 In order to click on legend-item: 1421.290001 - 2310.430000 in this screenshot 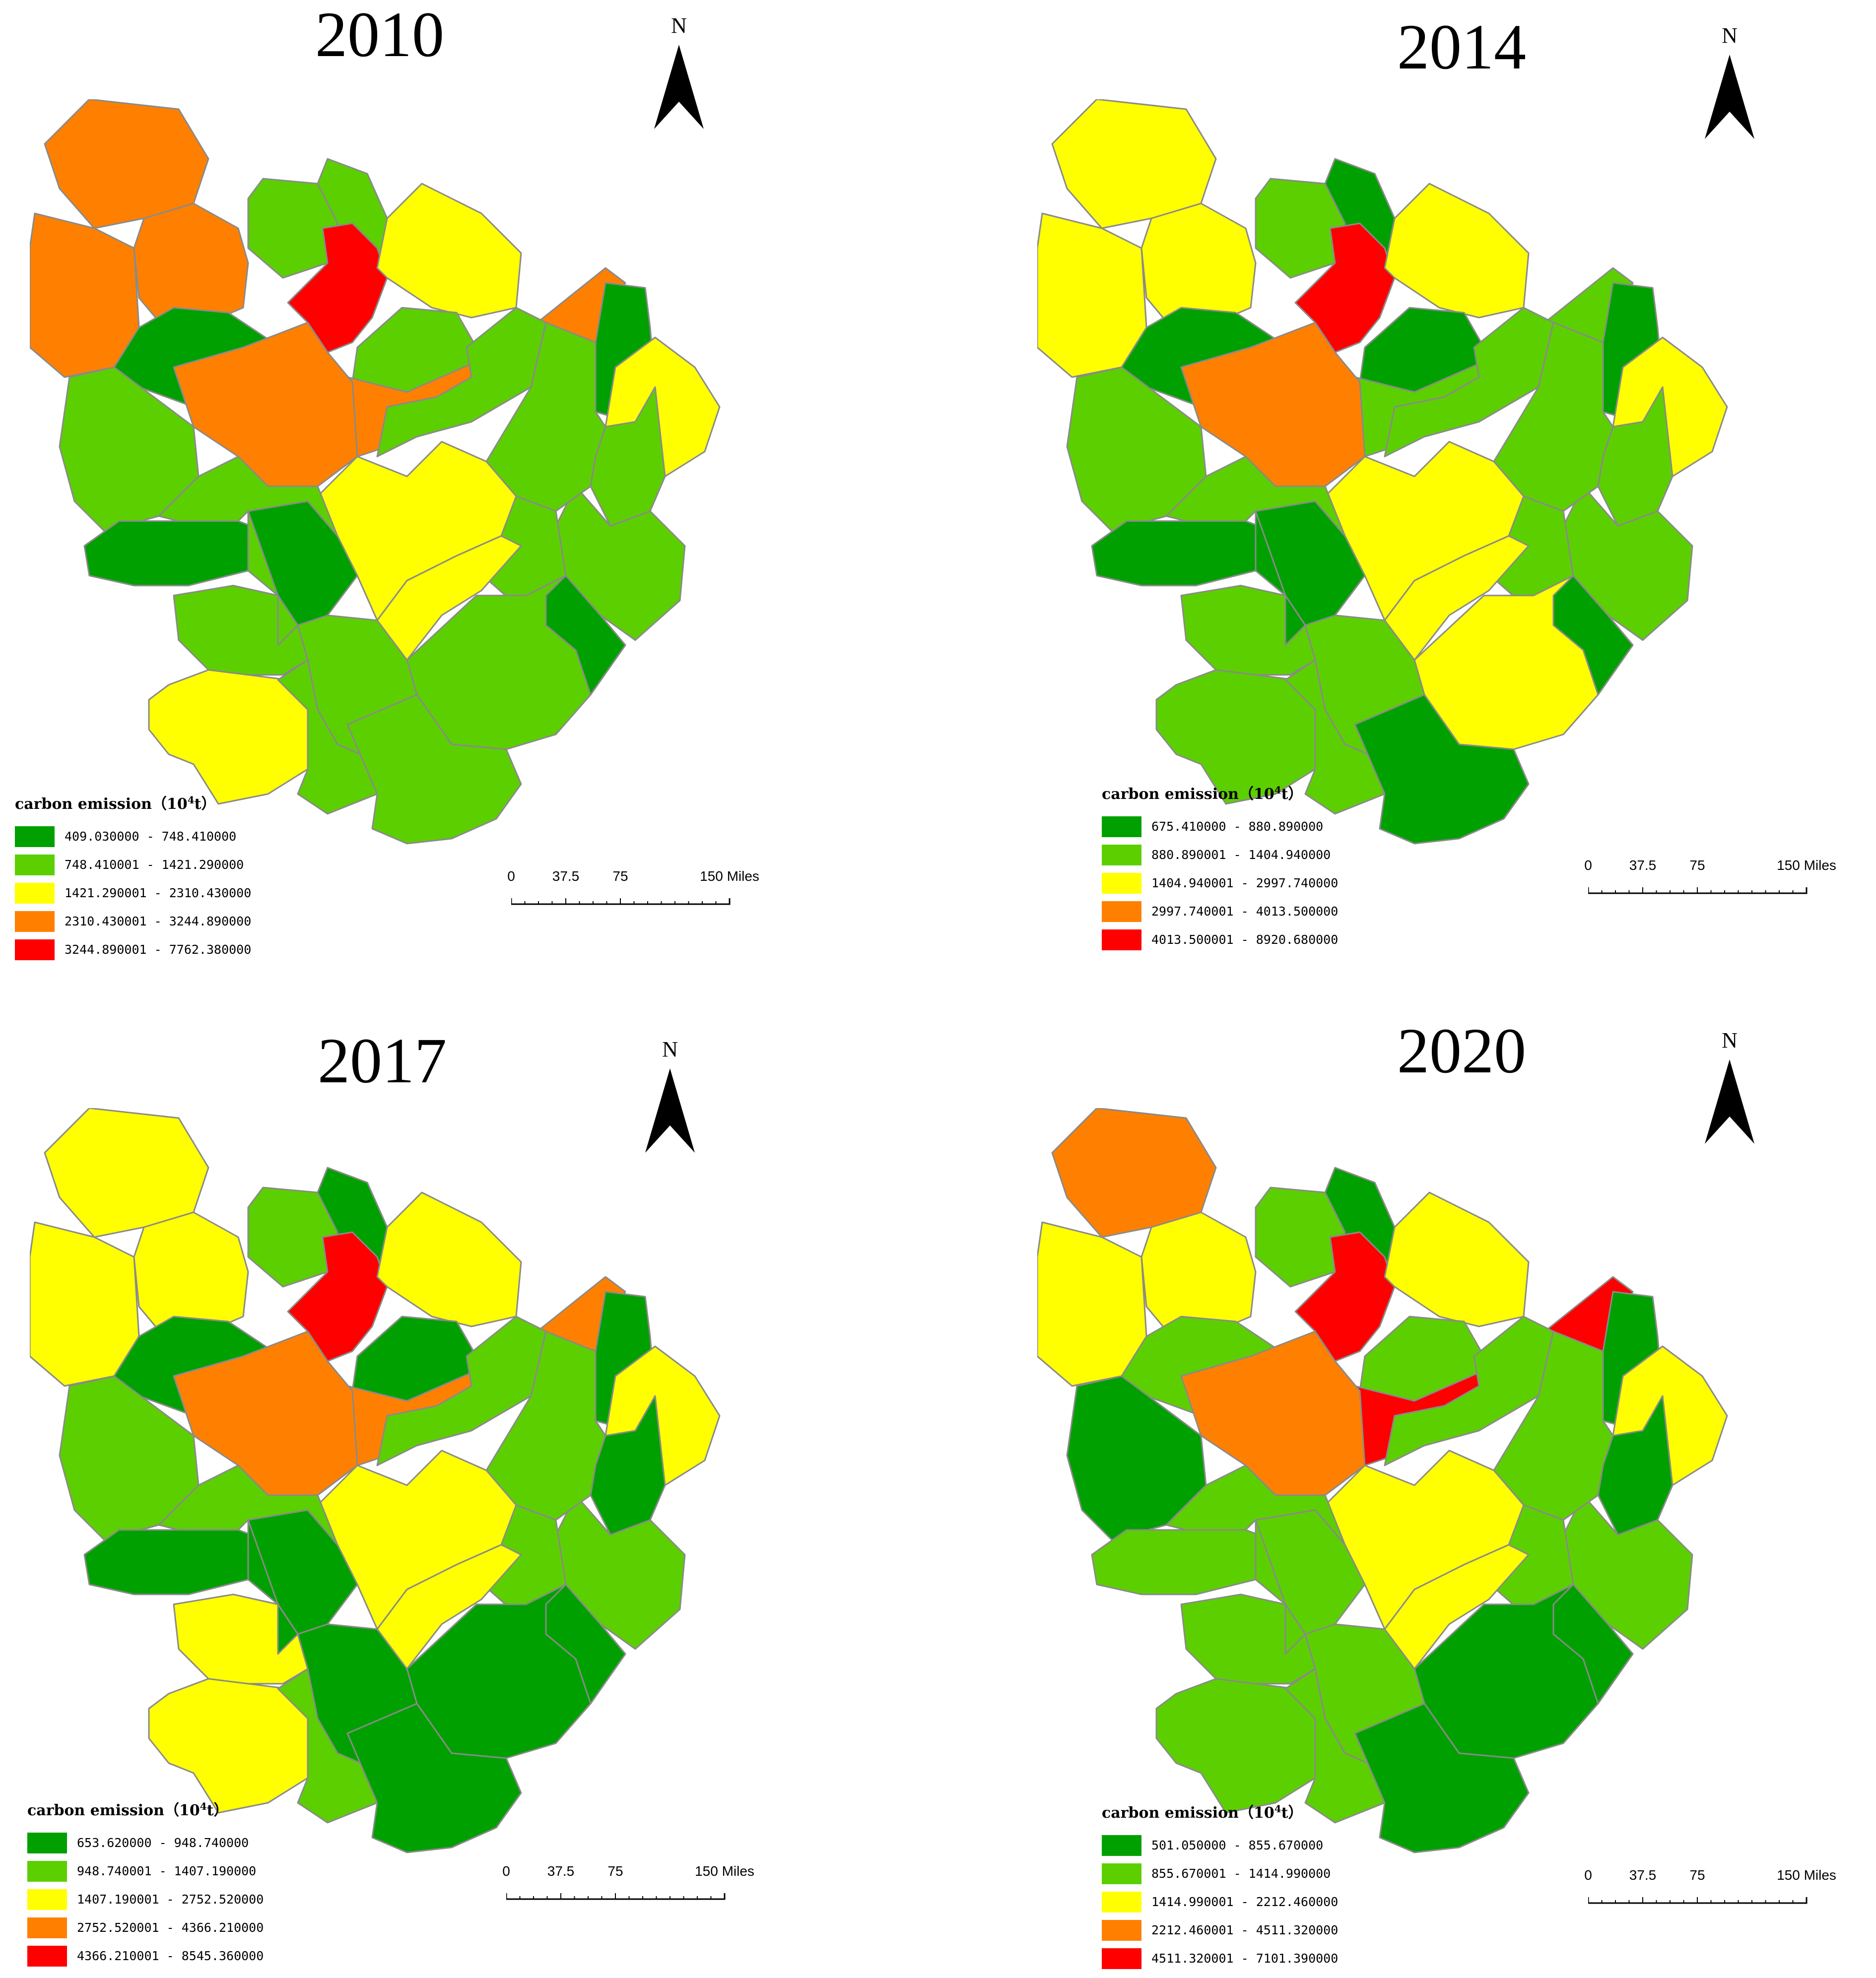, I will do `click(133, 893)`.